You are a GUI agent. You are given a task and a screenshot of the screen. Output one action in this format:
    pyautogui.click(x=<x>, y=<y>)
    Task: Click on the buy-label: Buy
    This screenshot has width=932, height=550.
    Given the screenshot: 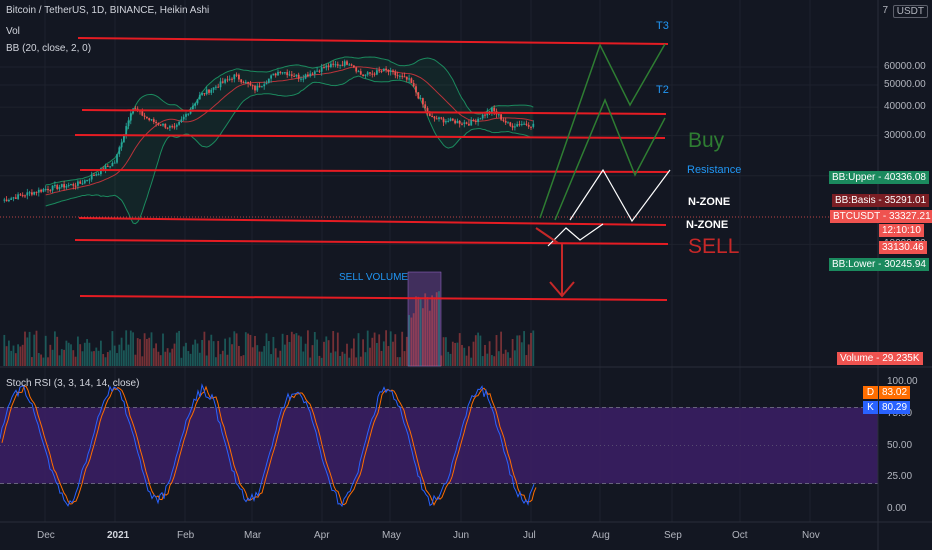 What is the action you would take?
    pyautogui.click(x=706, y=140)
    